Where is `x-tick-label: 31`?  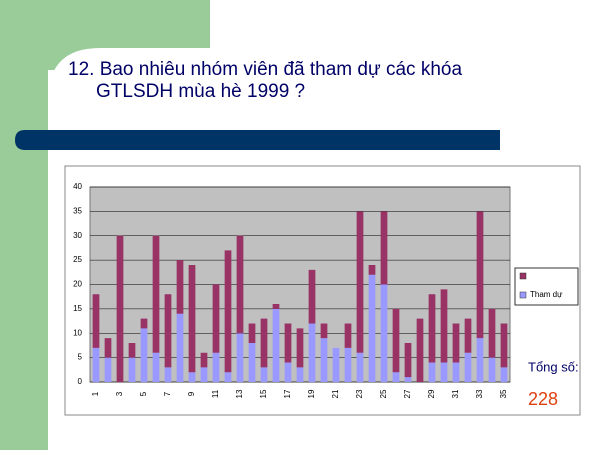
x-tick-label: 31 is located at coordinates (455, 393).